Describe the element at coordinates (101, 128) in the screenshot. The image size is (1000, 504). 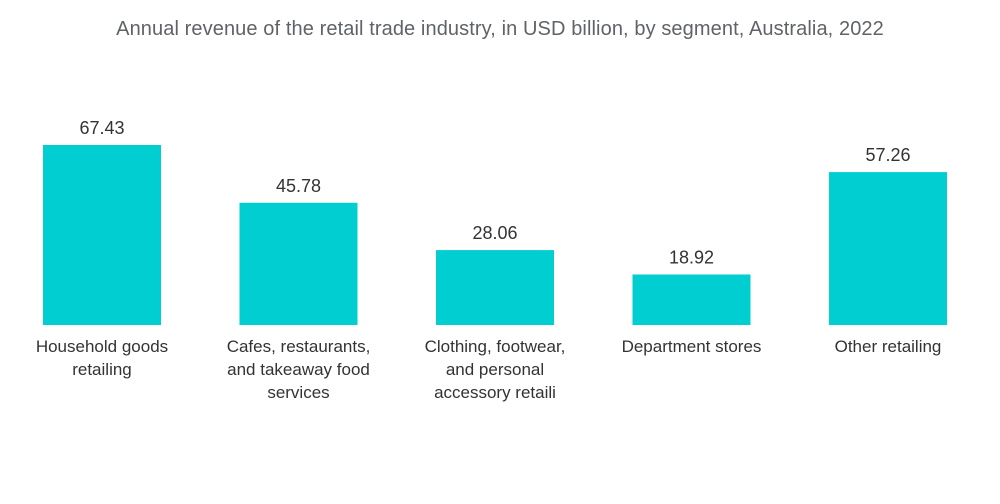
I see `bar-value-label-0: 67.43` at that location.